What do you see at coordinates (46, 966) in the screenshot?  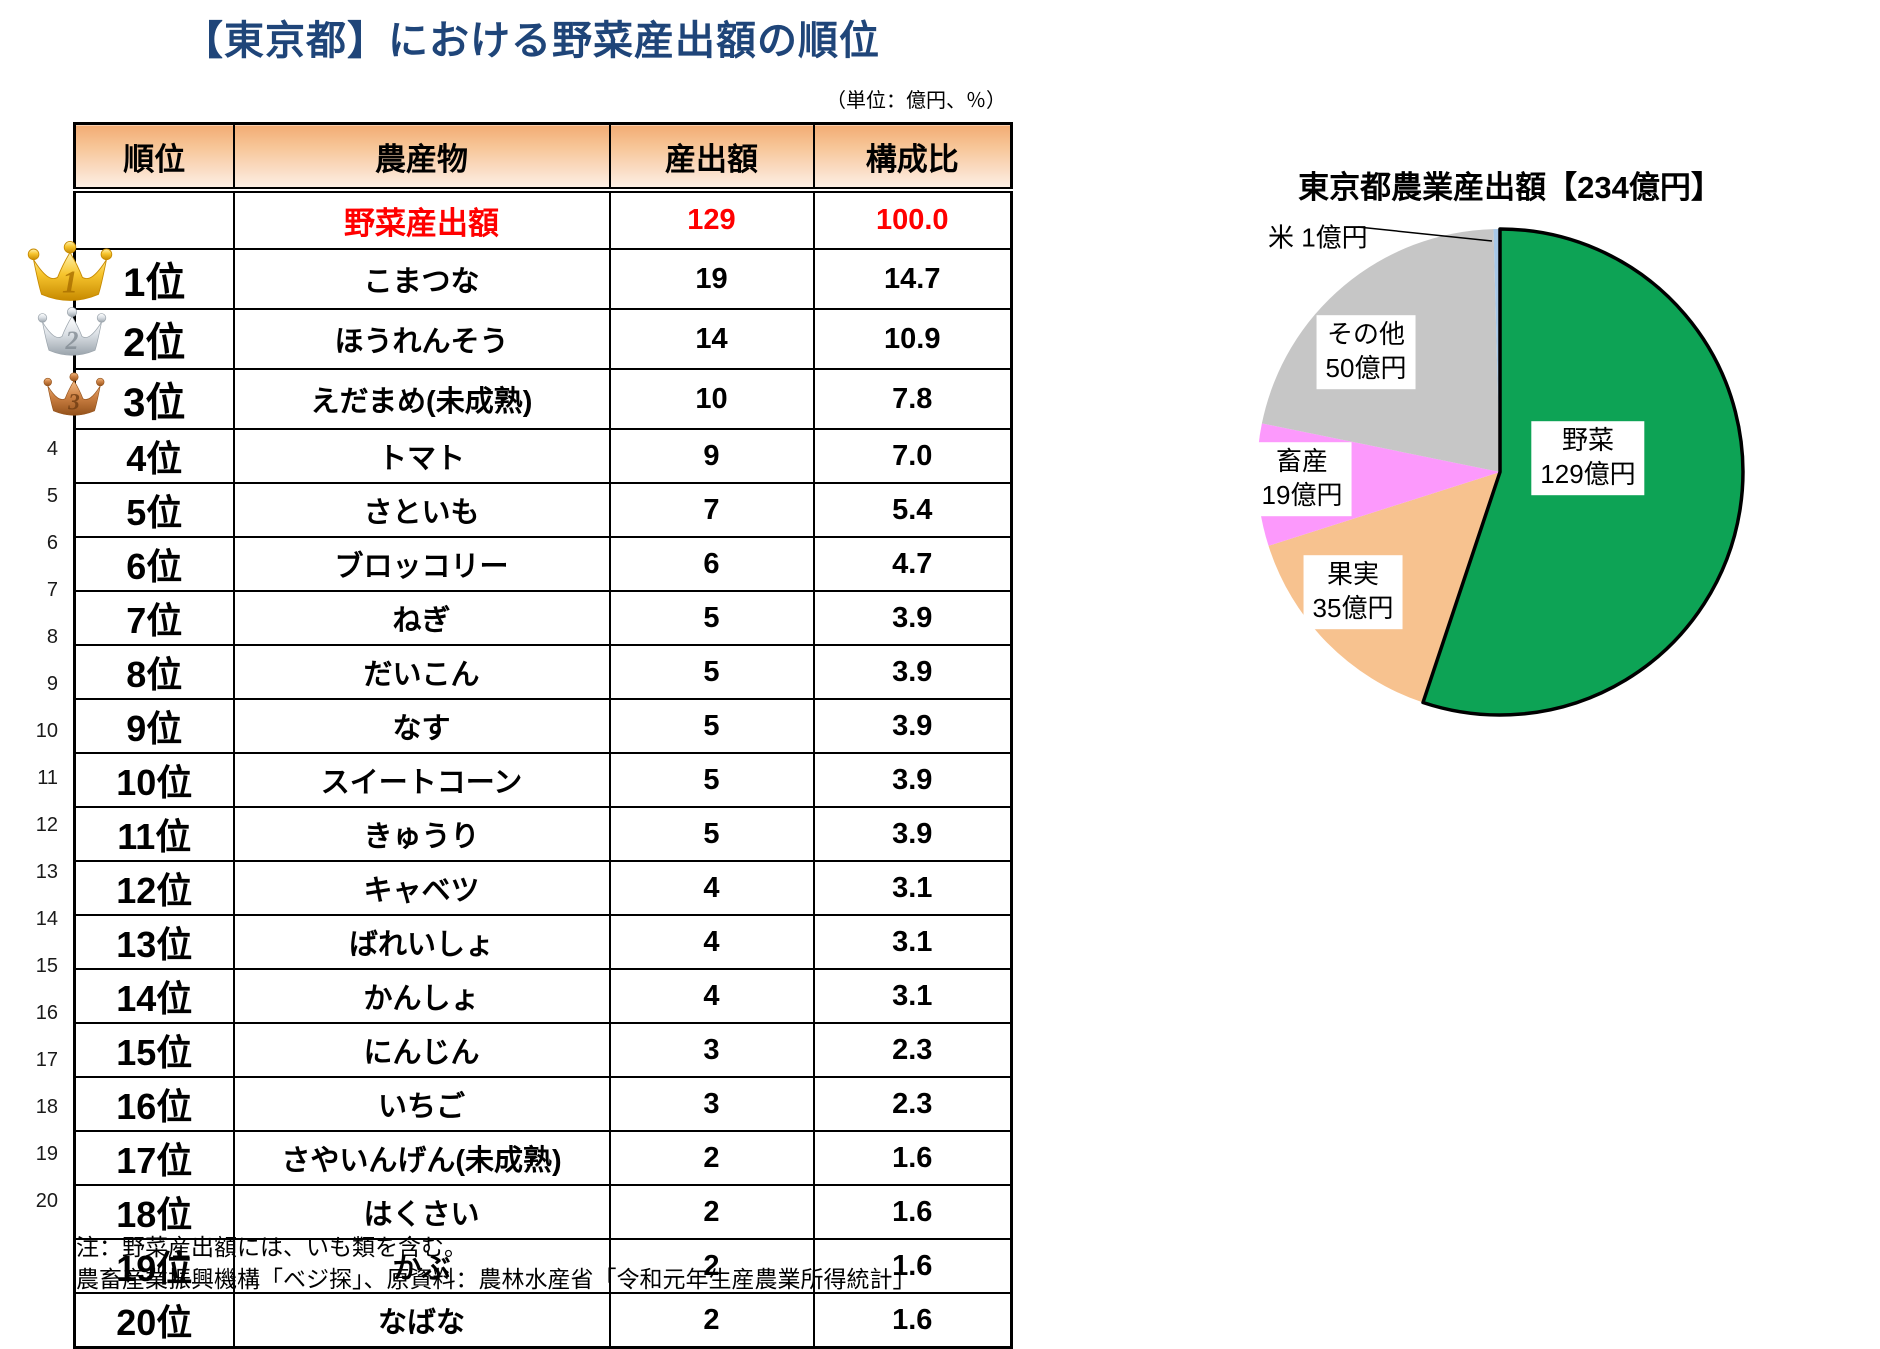 I see `row-number: 15` at bounding box center [46, 966].